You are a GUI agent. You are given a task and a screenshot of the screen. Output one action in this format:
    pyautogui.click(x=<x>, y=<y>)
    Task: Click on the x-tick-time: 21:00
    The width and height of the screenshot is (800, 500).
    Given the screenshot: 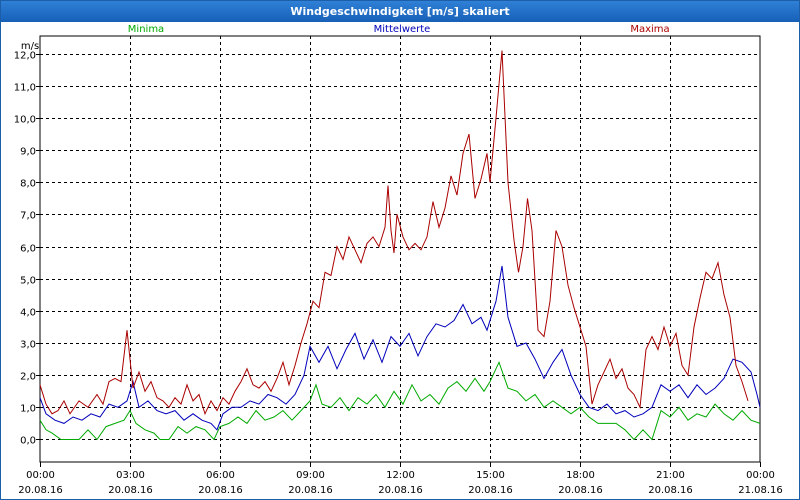 What is the action you would take?
    pyautogui.click(x=670, y=475)
    